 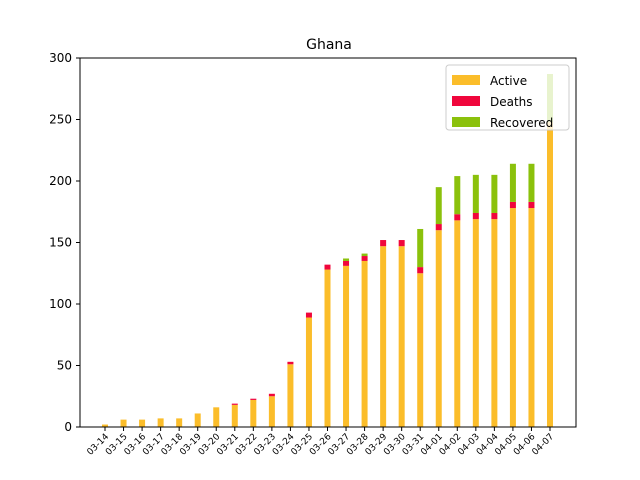 What do you see at coordinates (466, 101) in the screenshot?
I see `legend-swatch-deaths` at bounding box center [466, 101].